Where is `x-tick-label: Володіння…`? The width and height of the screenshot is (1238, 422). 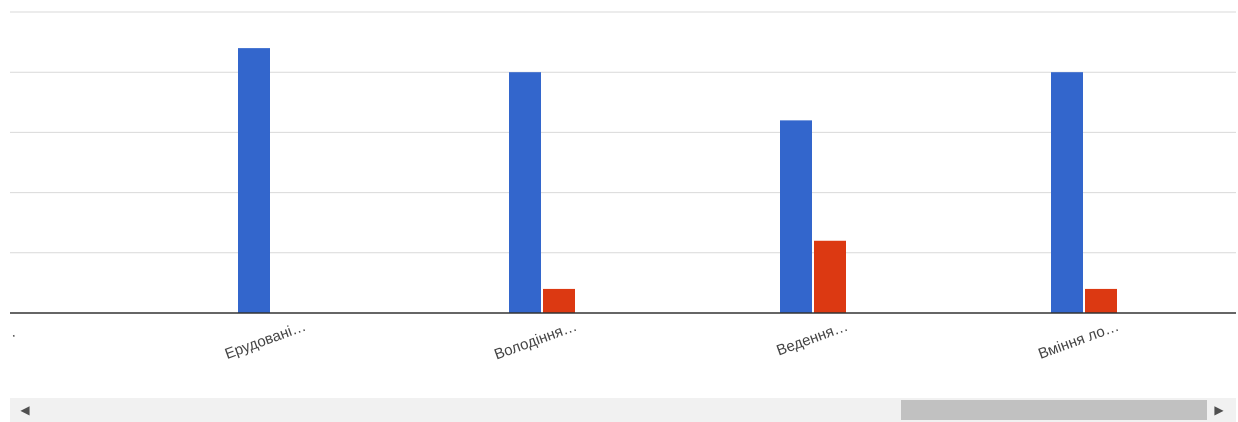
x-tick-label: Володіння… is located at coordinates (535, 341).